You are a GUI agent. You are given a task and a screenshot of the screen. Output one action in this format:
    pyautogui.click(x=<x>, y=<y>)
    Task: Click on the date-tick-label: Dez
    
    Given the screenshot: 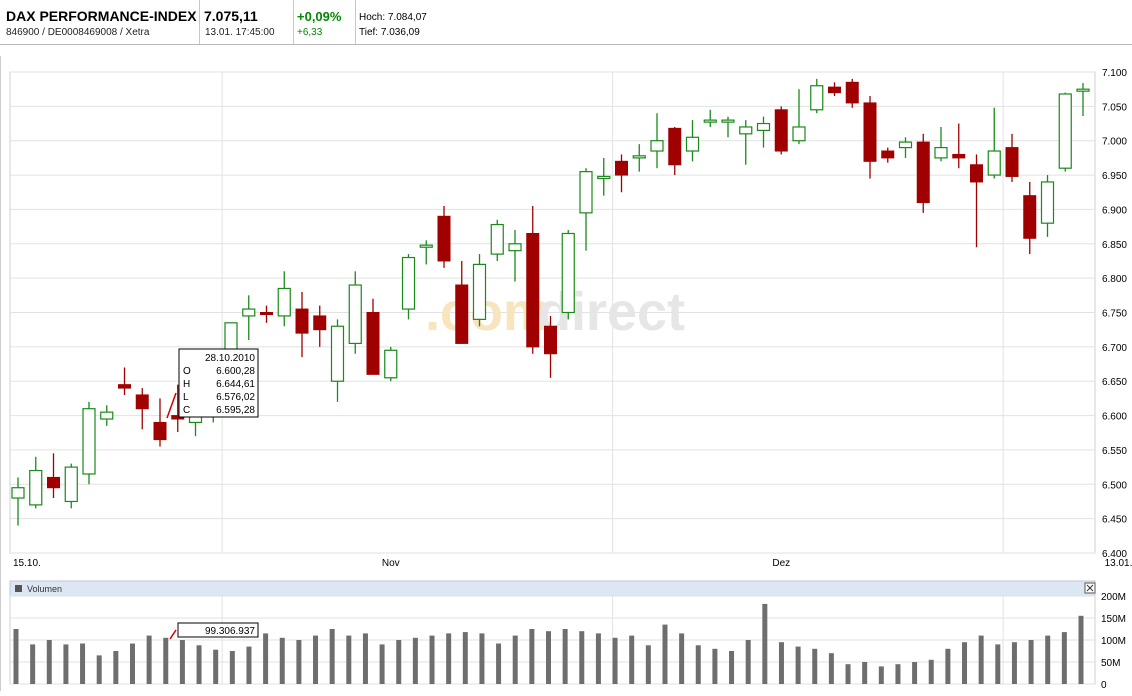 What is the action you would take?
    pyautogui.click(x=781, y=563)
    